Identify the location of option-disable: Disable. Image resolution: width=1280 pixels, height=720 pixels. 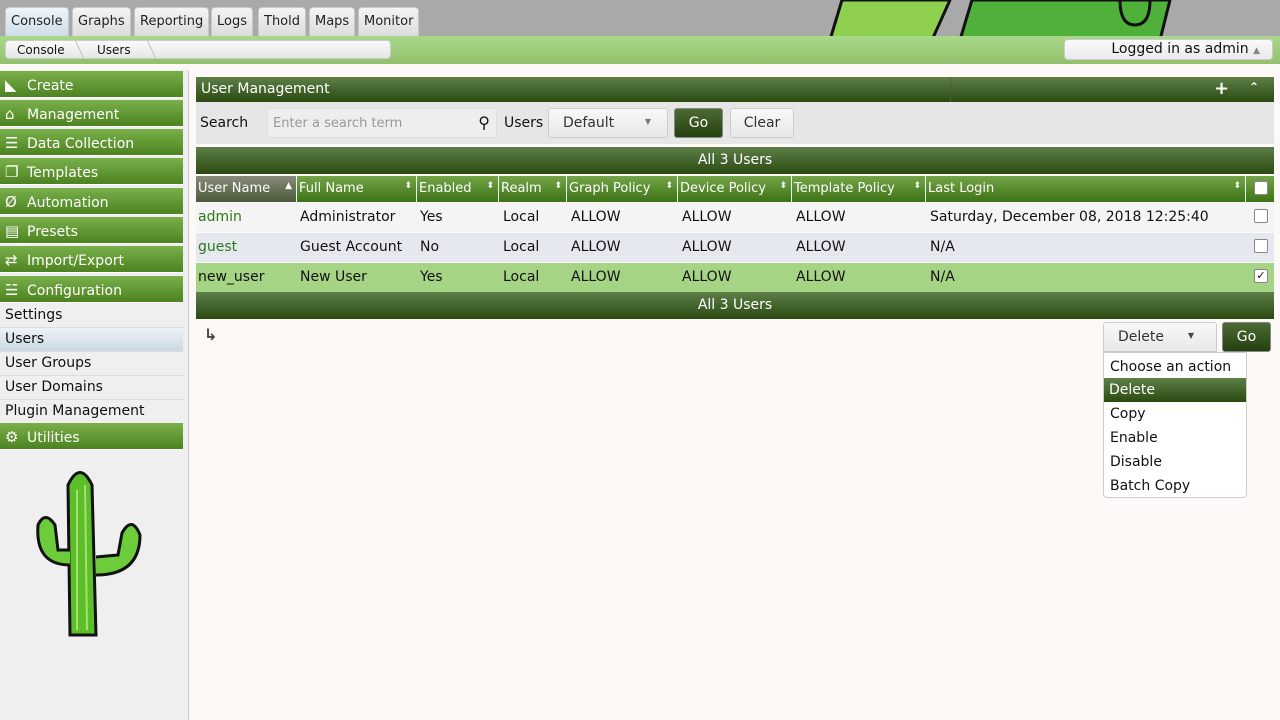
(1136, 462).